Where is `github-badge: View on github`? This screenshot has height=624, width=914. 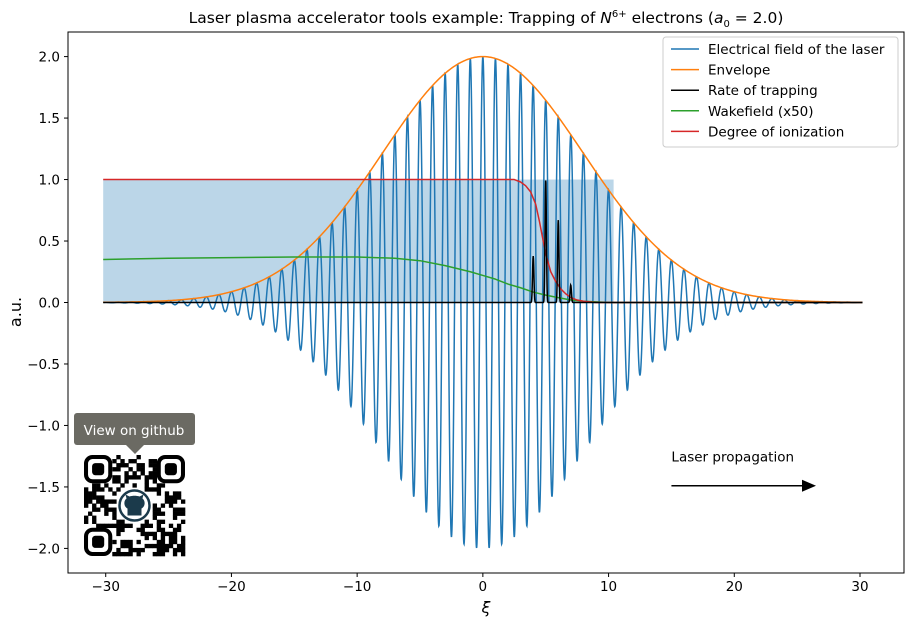
github-badge: View on github is located at coordinates (134, 485).